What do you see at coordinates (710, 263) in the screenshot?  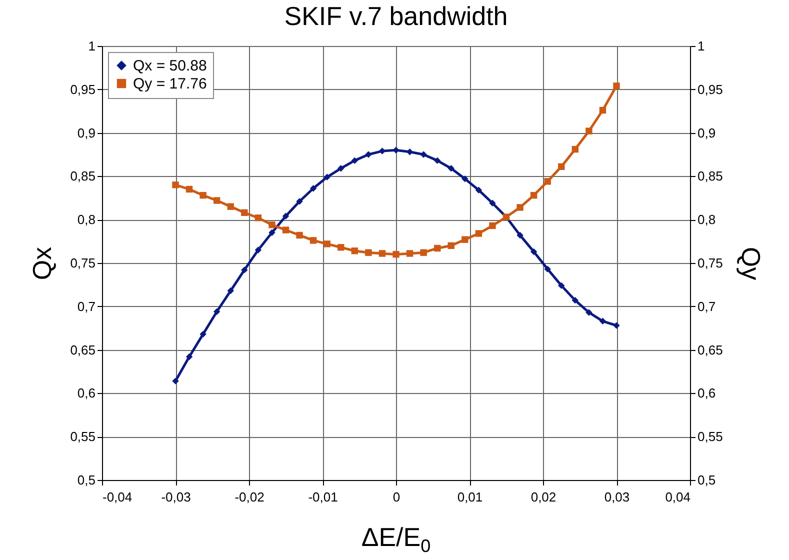 I see `y2-tick-label: 0,75` at bounding box center [710, 263].